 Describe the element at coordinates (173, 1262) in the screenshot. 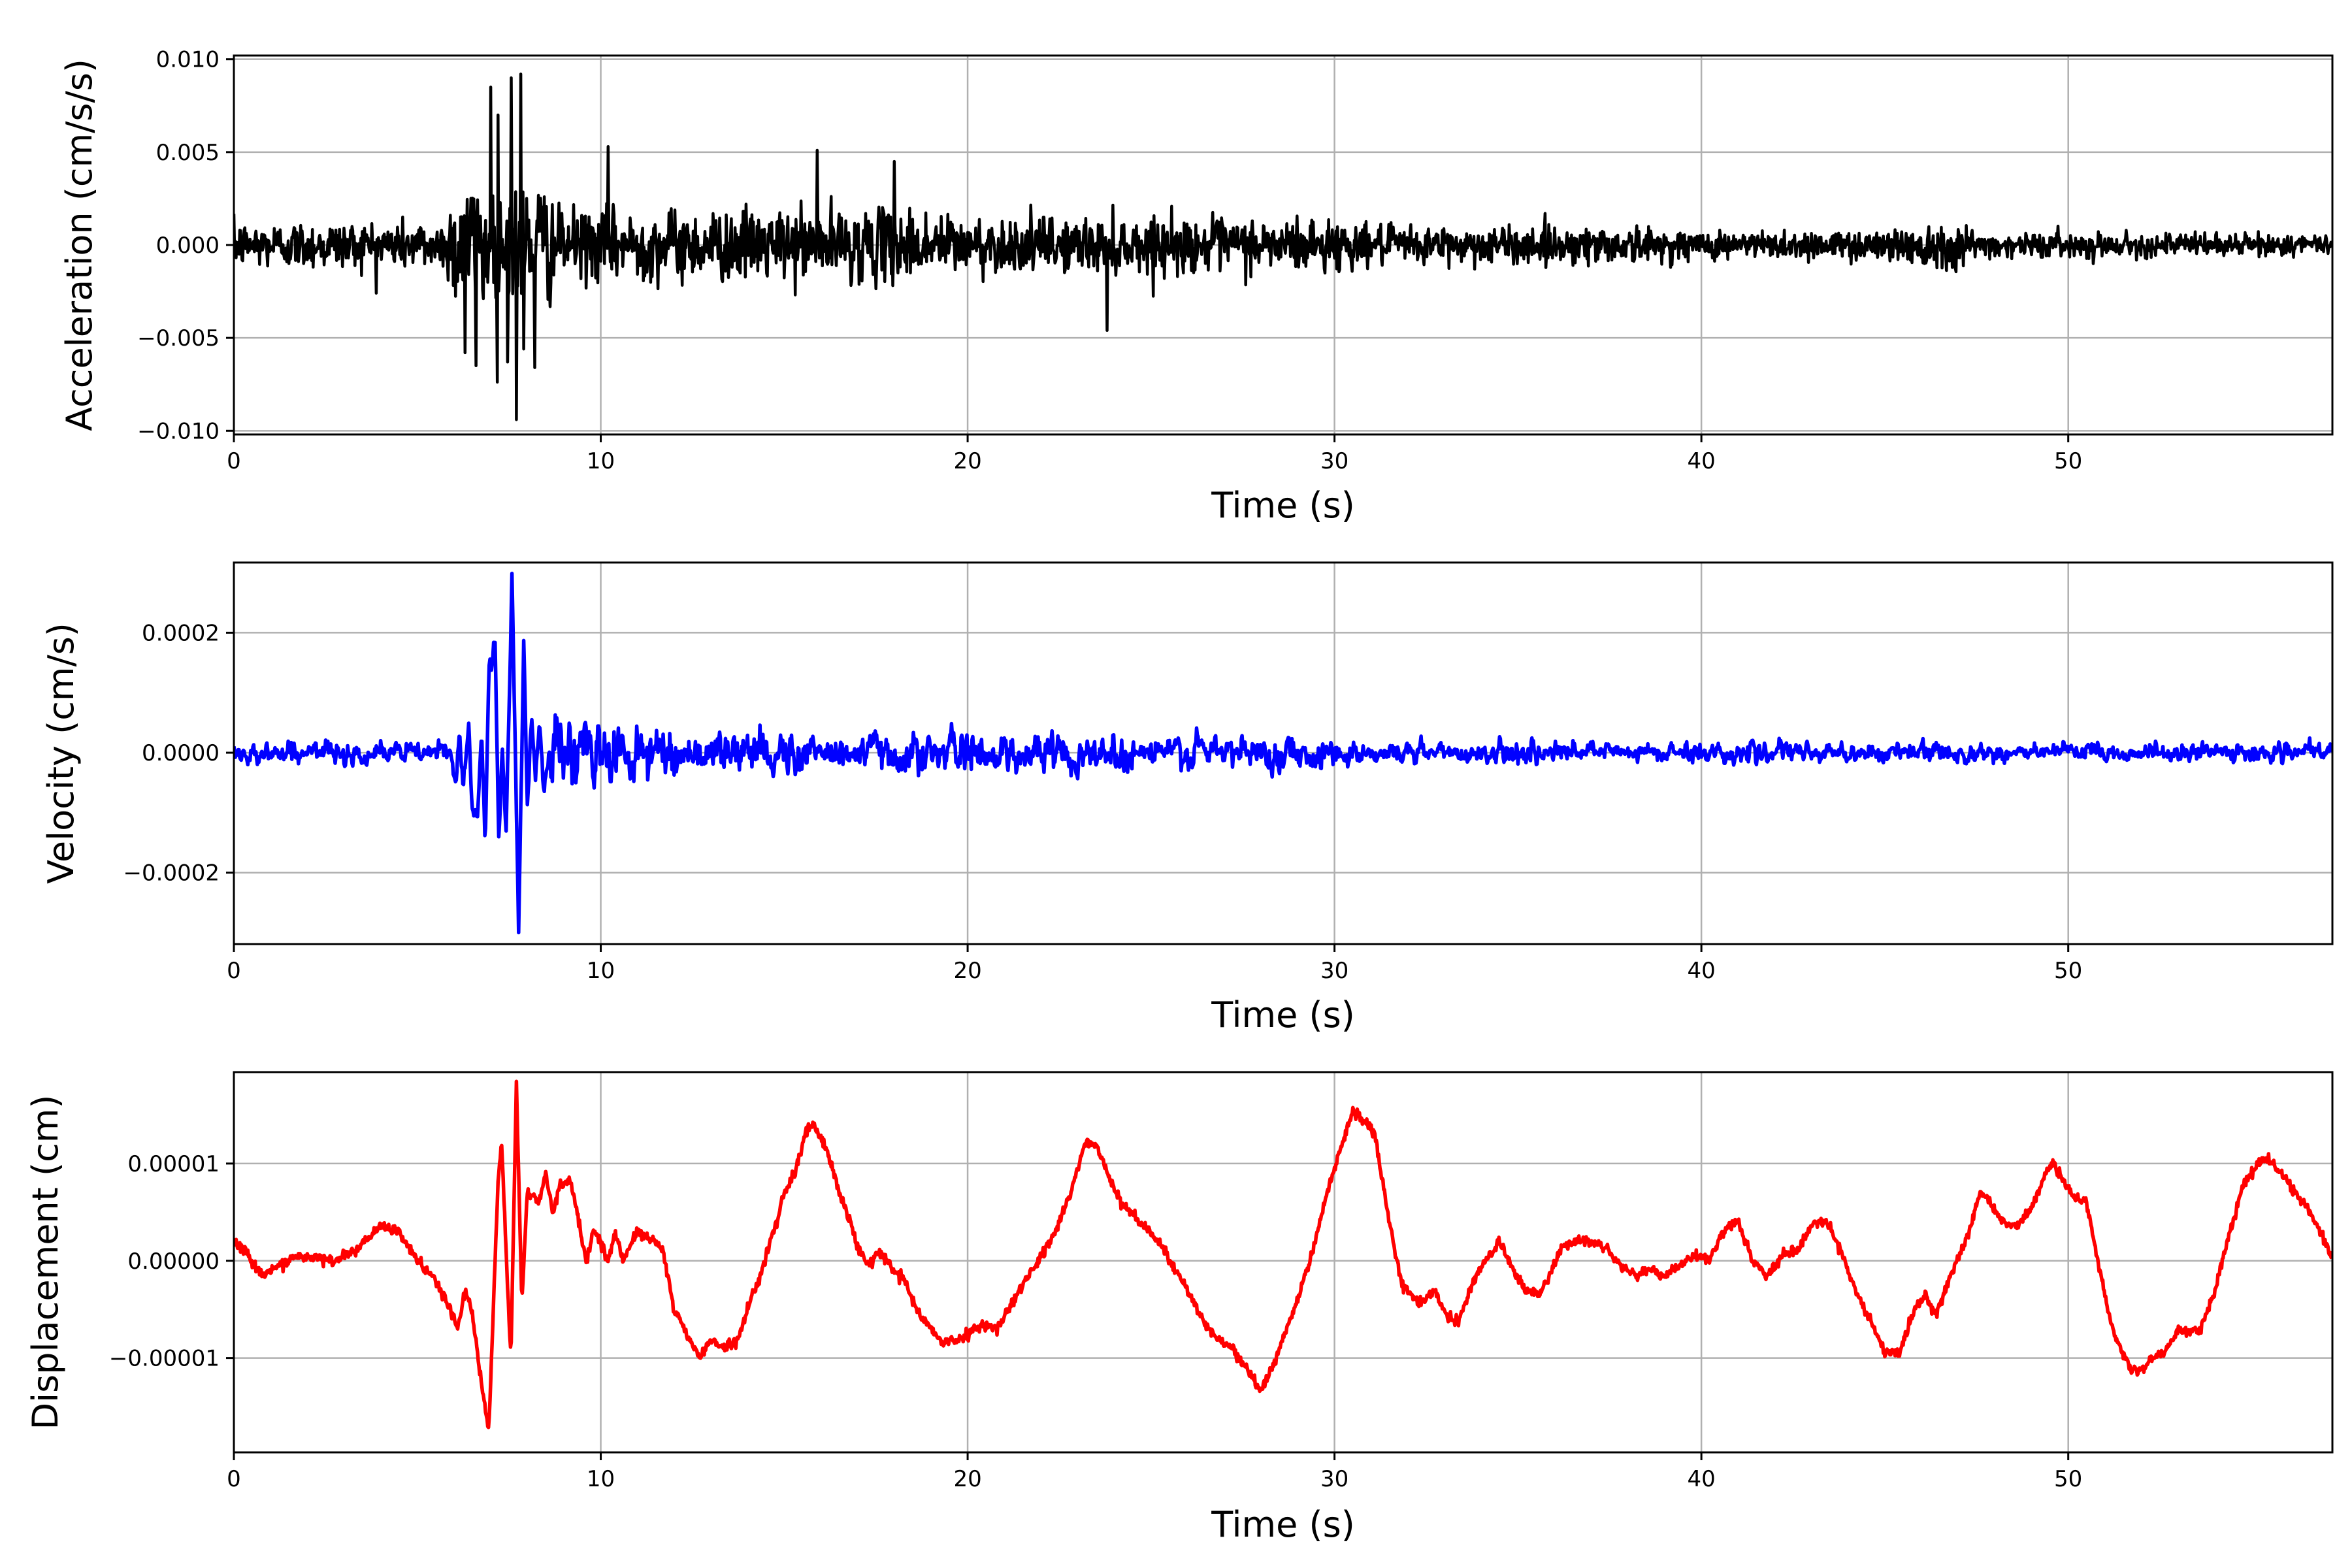

I see `displacement-y-tick-label: 0.00000` at that location.